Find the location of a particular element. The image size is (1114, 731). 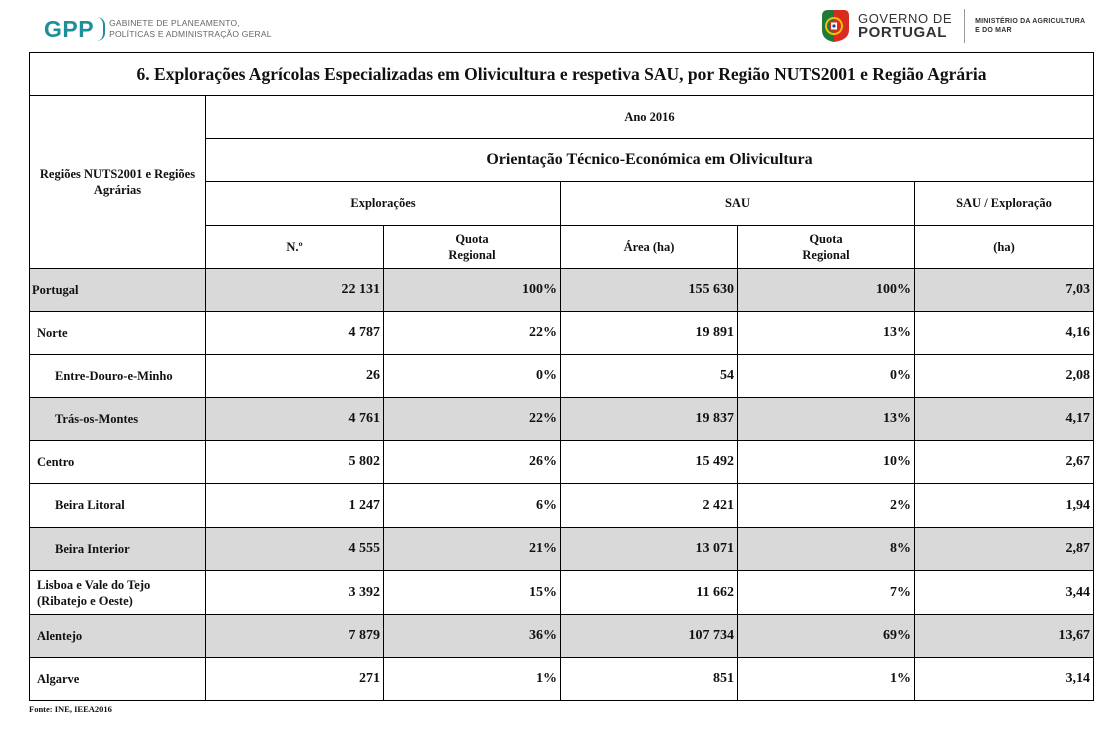

quota-cell: 69% is located at coordinates (826, 636).